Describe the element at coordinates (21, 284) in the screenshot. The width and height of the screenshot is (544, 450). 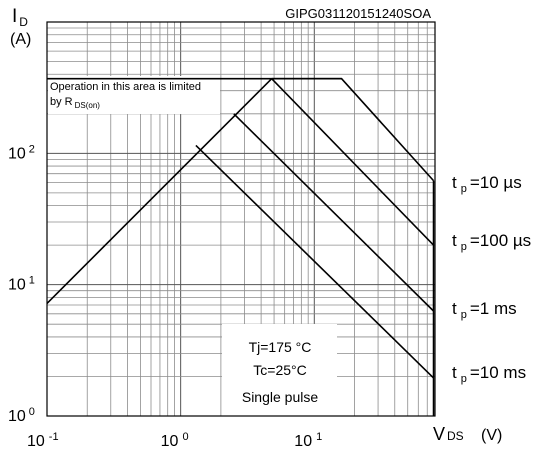
I see `y-tick-label: 10 1` at that location.